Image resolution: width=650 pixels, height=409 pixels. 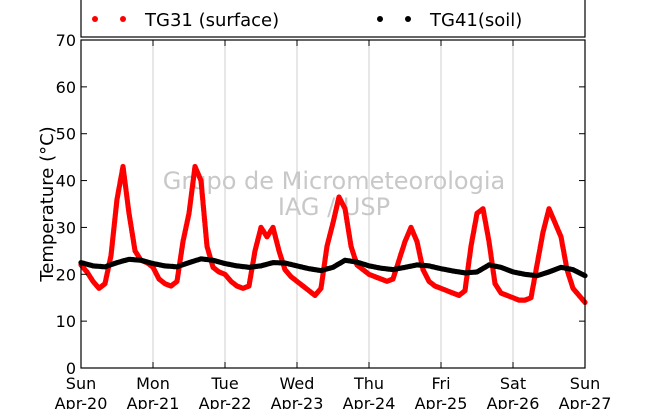 I want to click on y-tick-label: 50, so click(x=66, y=134).